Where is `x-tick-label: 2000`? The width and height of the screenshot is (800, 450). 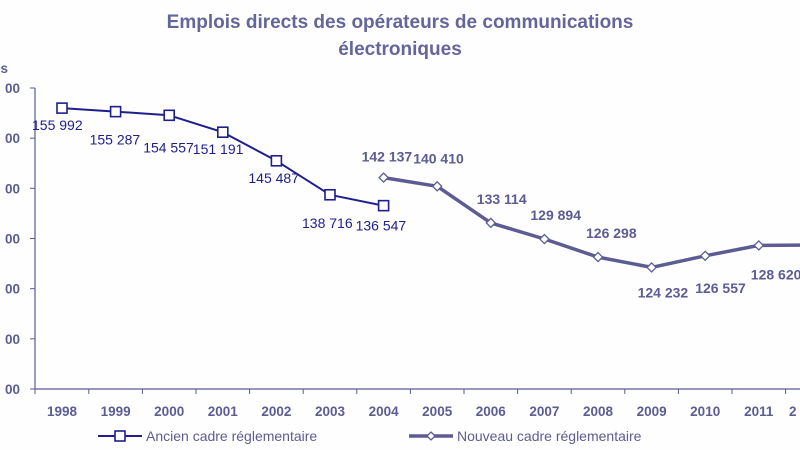
x-tick-label: 2000 is located at coordinates (169, 411).